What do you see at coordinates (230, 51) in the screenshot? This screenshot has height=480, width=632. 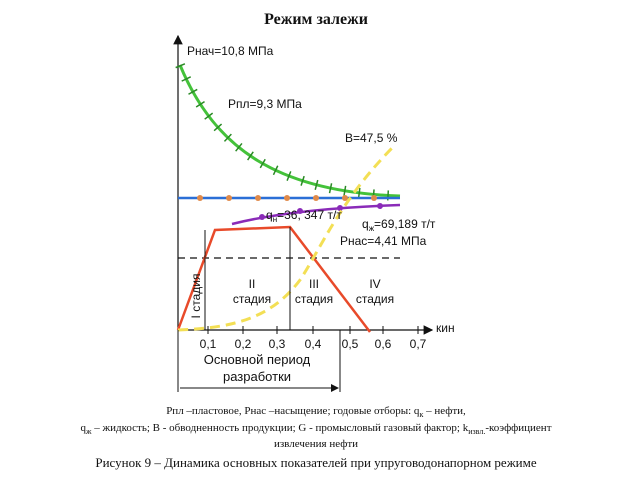 I see `label: Рнач=10,8 МПа` at bounding box center [230, 51].